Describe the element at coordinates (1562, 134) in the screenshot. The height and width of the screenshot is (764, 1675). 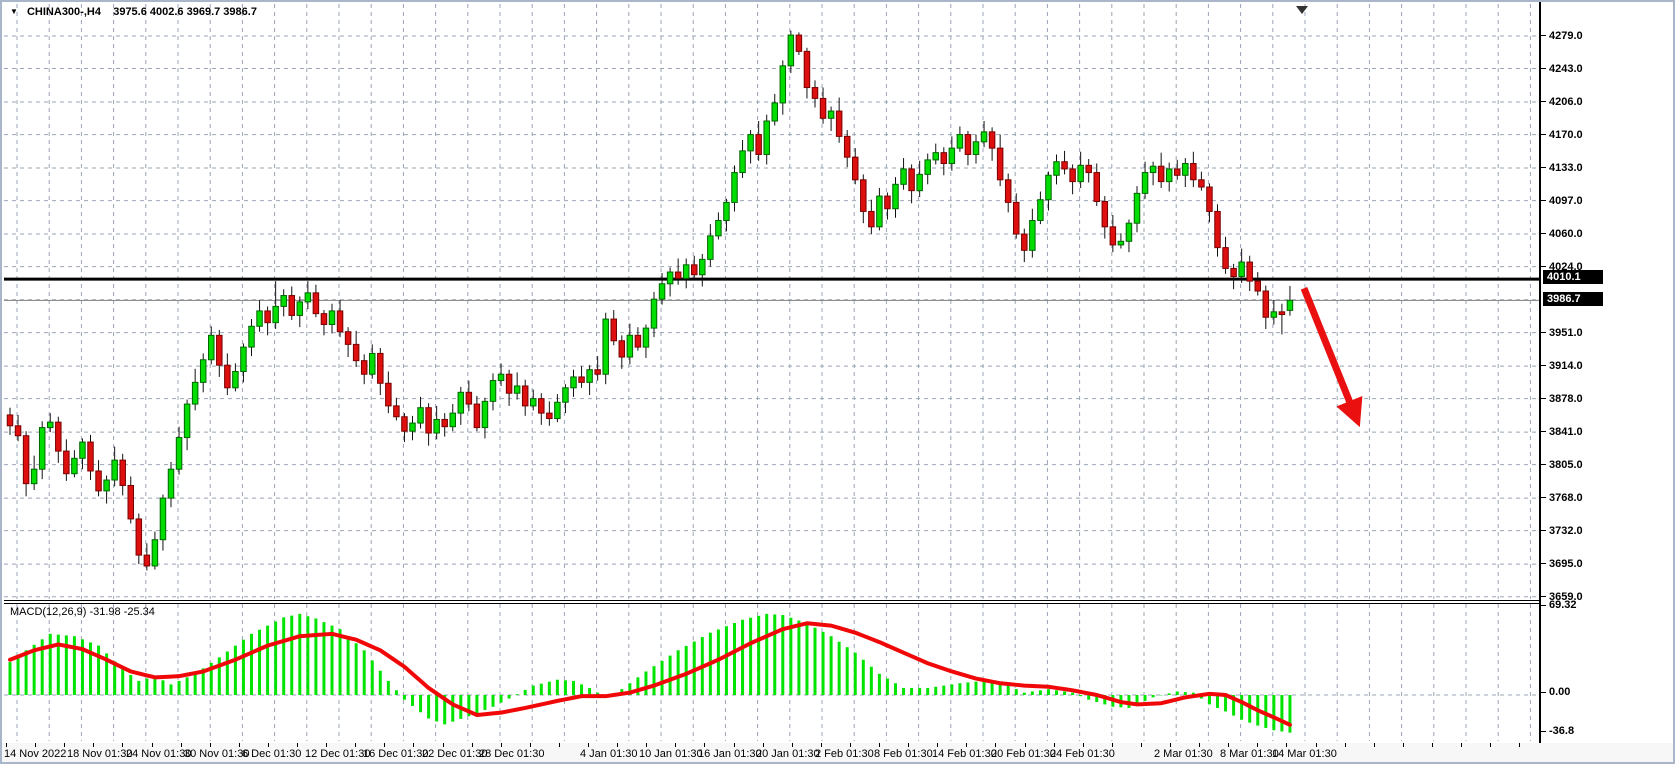
I see `price-tick-label: 4170.0` at that location.